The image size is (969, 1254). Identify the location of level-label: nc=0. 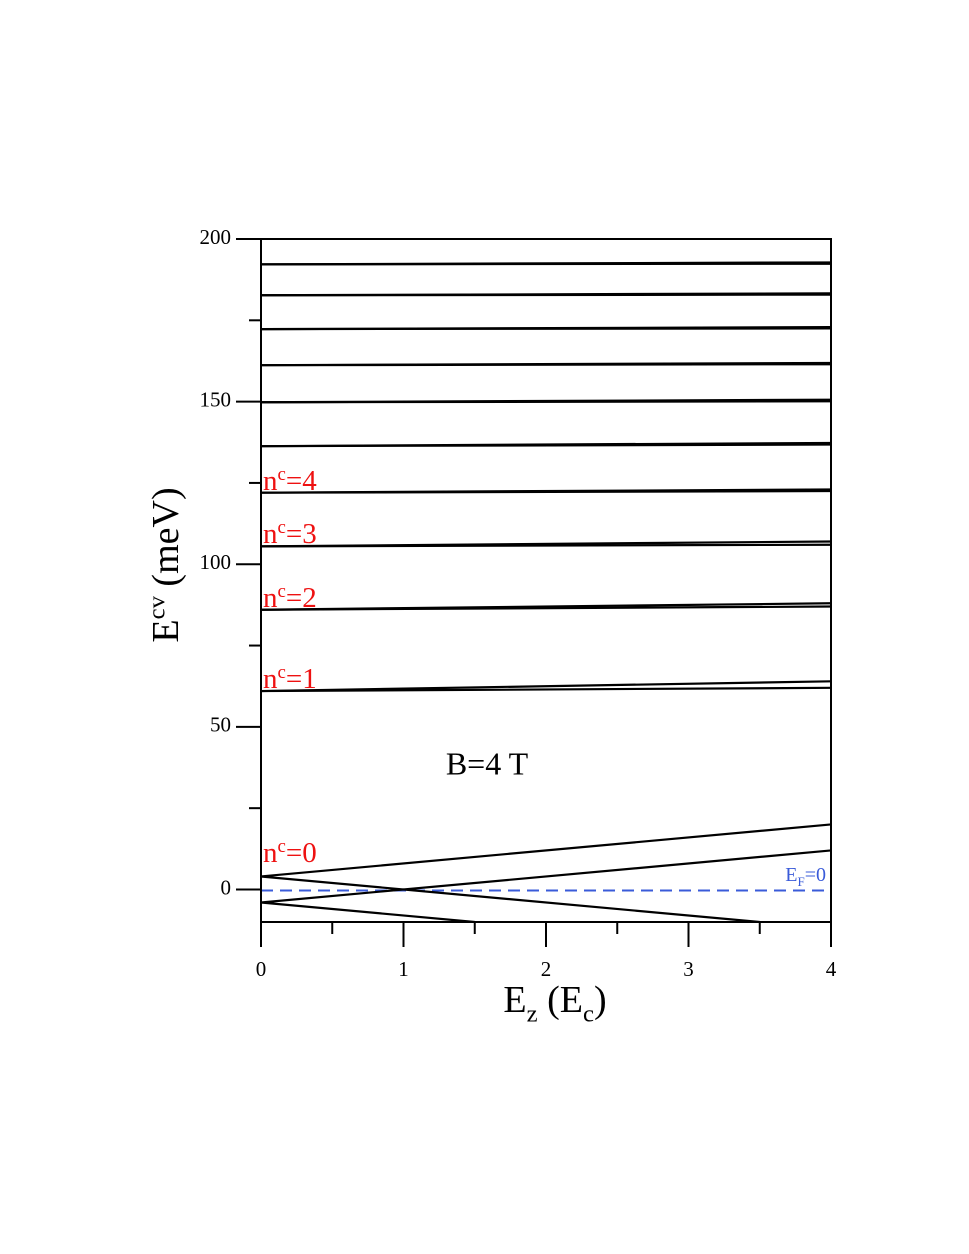
(290, 852).